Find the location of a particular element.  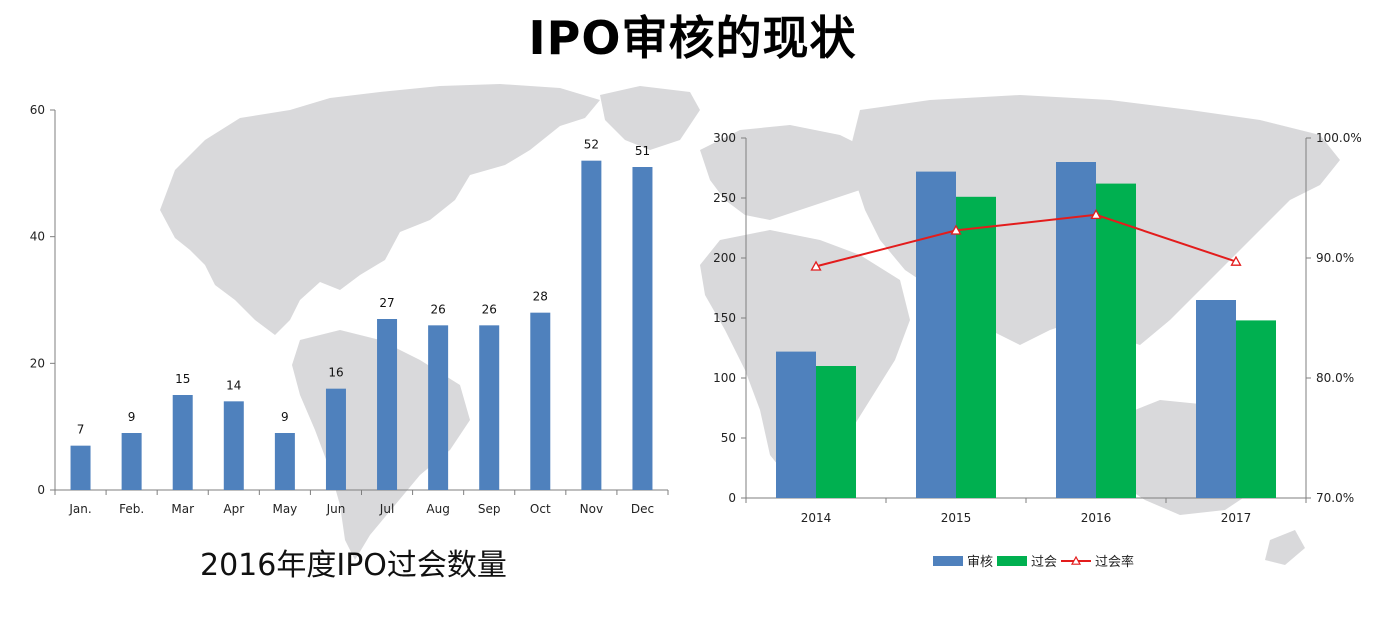

left-x-tick-label: Mar is located at coordinates (182, 509).